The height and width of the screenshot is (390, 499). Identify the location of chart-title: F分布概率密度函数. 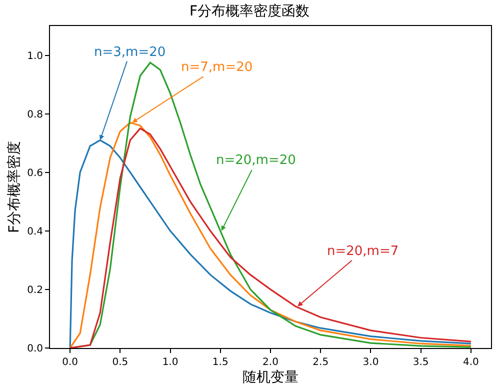
(249, 12).